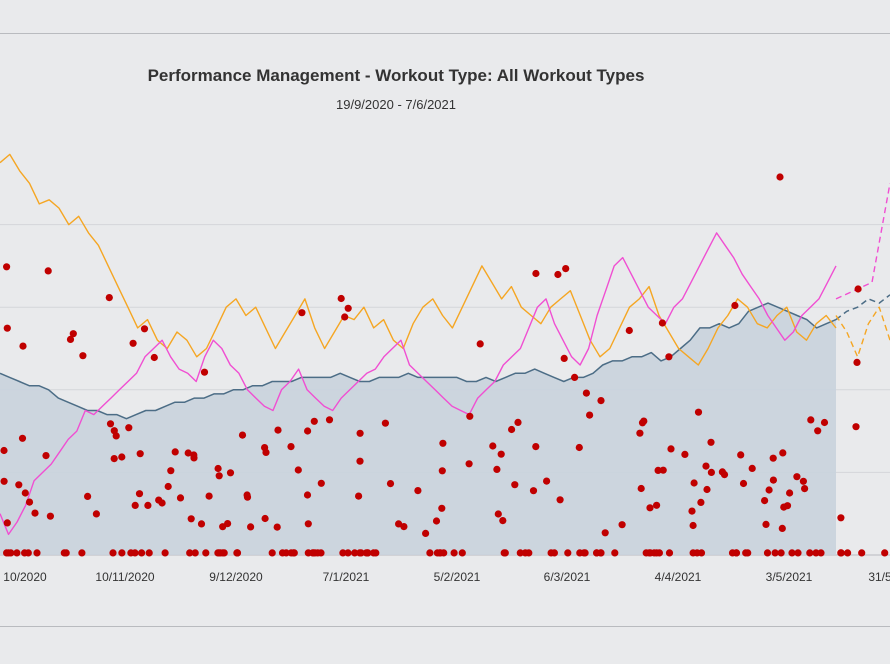 Image resolution: width=890 pixels, height=664 pixels. Describe the element at coordinates (457, 577) in the screenshot. I see `x-tick-label: 5/2/2021` at that location.